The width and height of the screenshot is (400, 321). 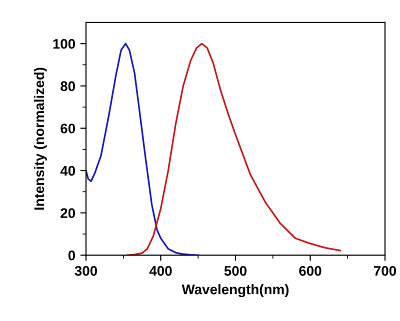 What do you see at coordinates (68, 86) in the screenshot?
I see `y-tick-label: 80` at bounding box center [68, 86].